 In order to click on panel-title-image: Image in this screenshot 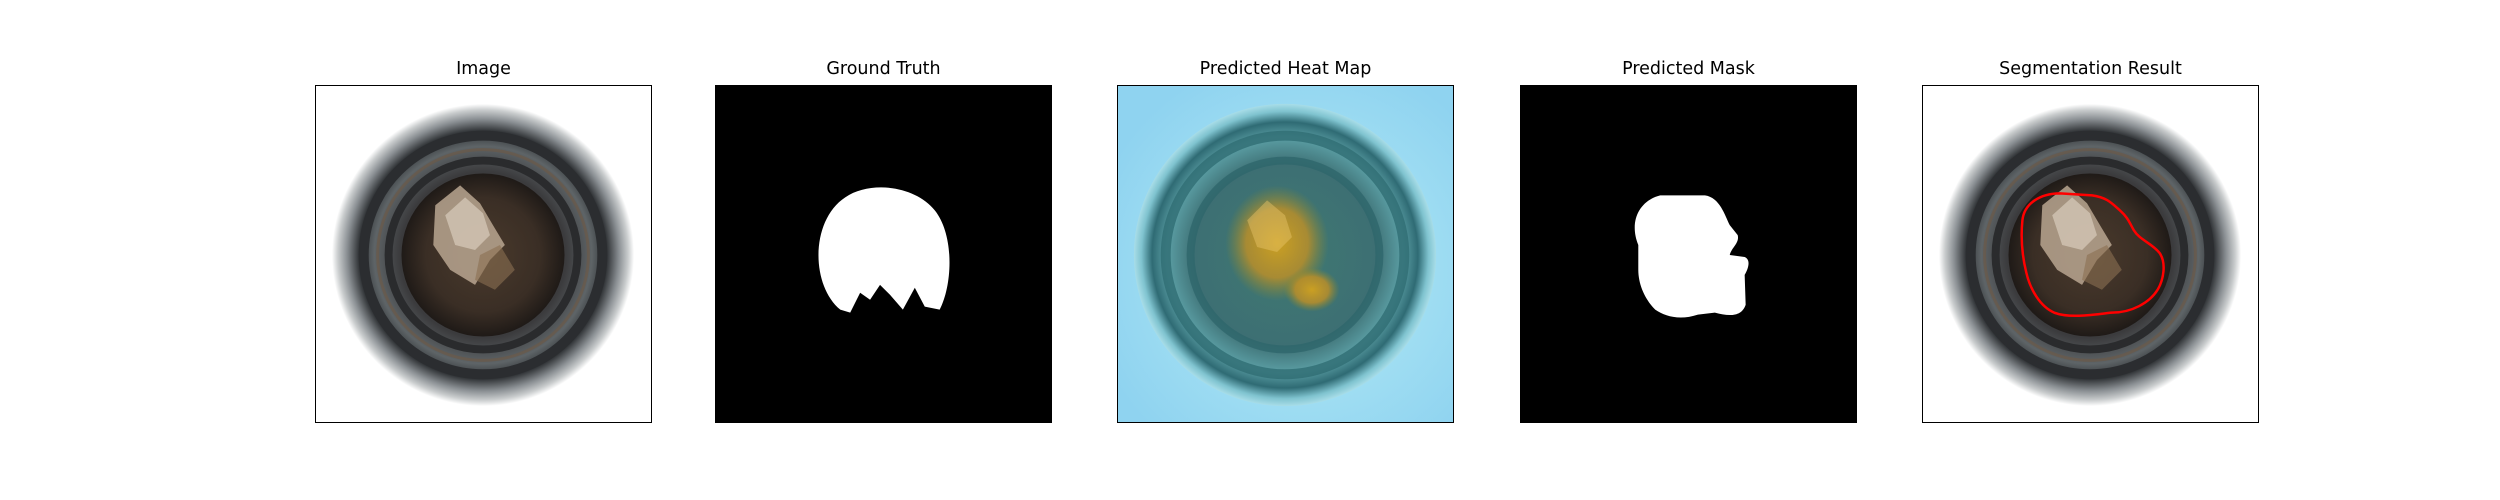, I will do `click(483, 69)`.